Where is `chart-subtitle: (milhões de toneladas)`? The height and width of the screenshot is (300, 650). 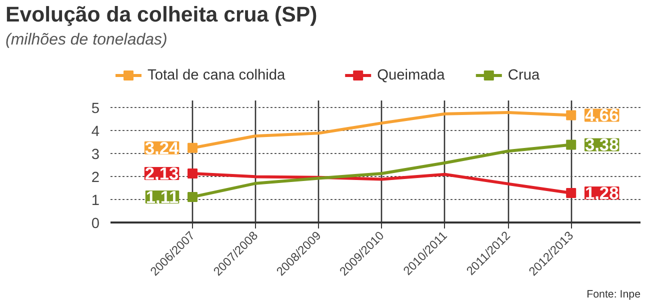
chart-subtitle: (milhões de toneladas) is located at coordinates (87, 40).